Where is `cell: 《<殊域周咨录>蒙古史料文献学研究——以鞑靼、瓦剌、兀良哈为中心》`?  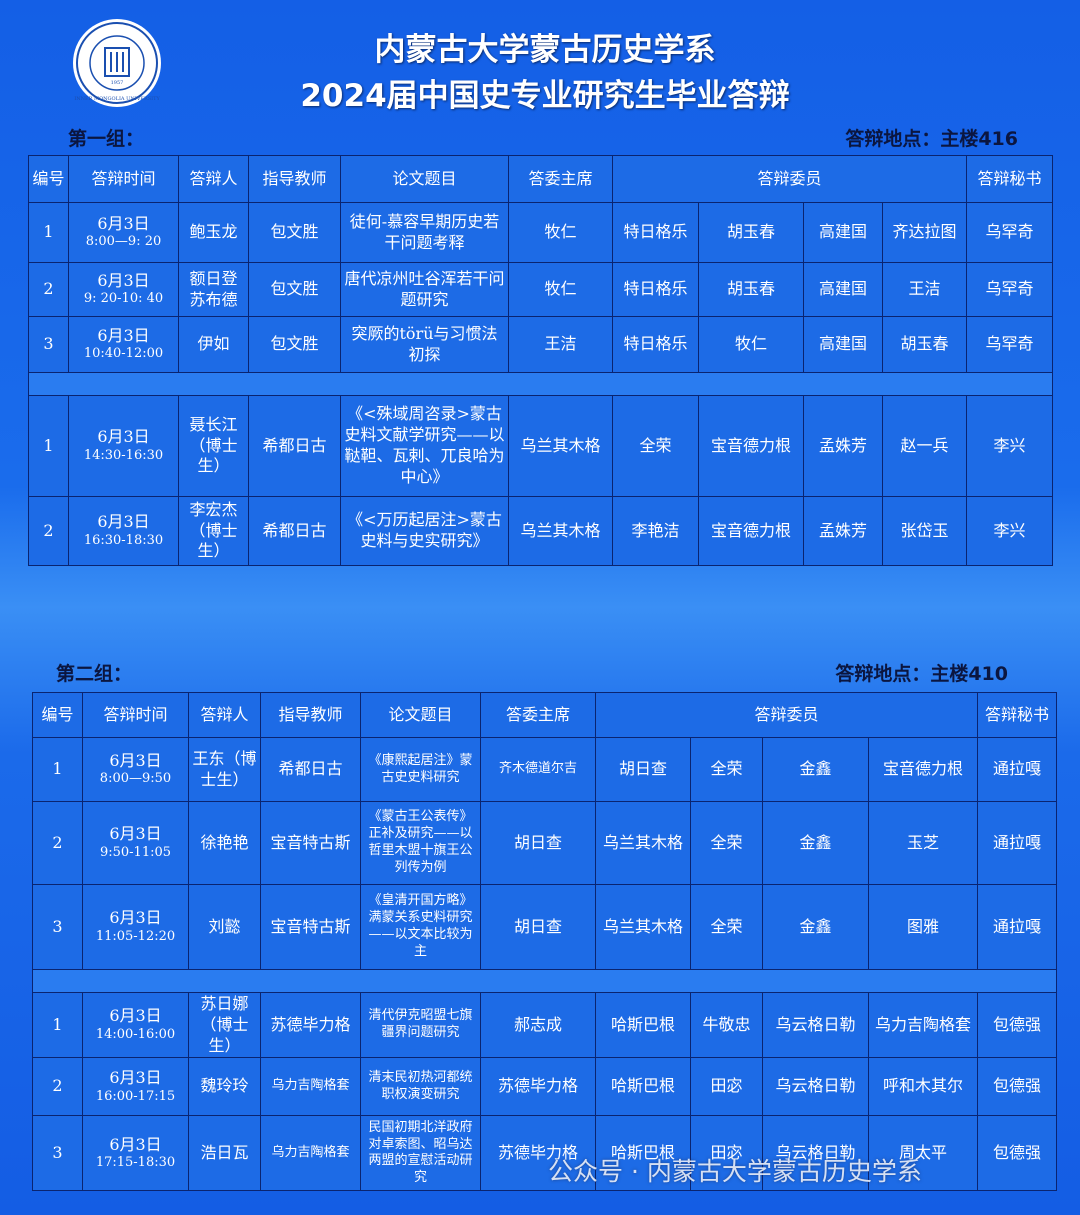
cell: 《<殊域周咨录>蒙古史料文献学研究——以鞑靼、瓦剌、兀良哈为中心》 is located at coordinates (424, 446).